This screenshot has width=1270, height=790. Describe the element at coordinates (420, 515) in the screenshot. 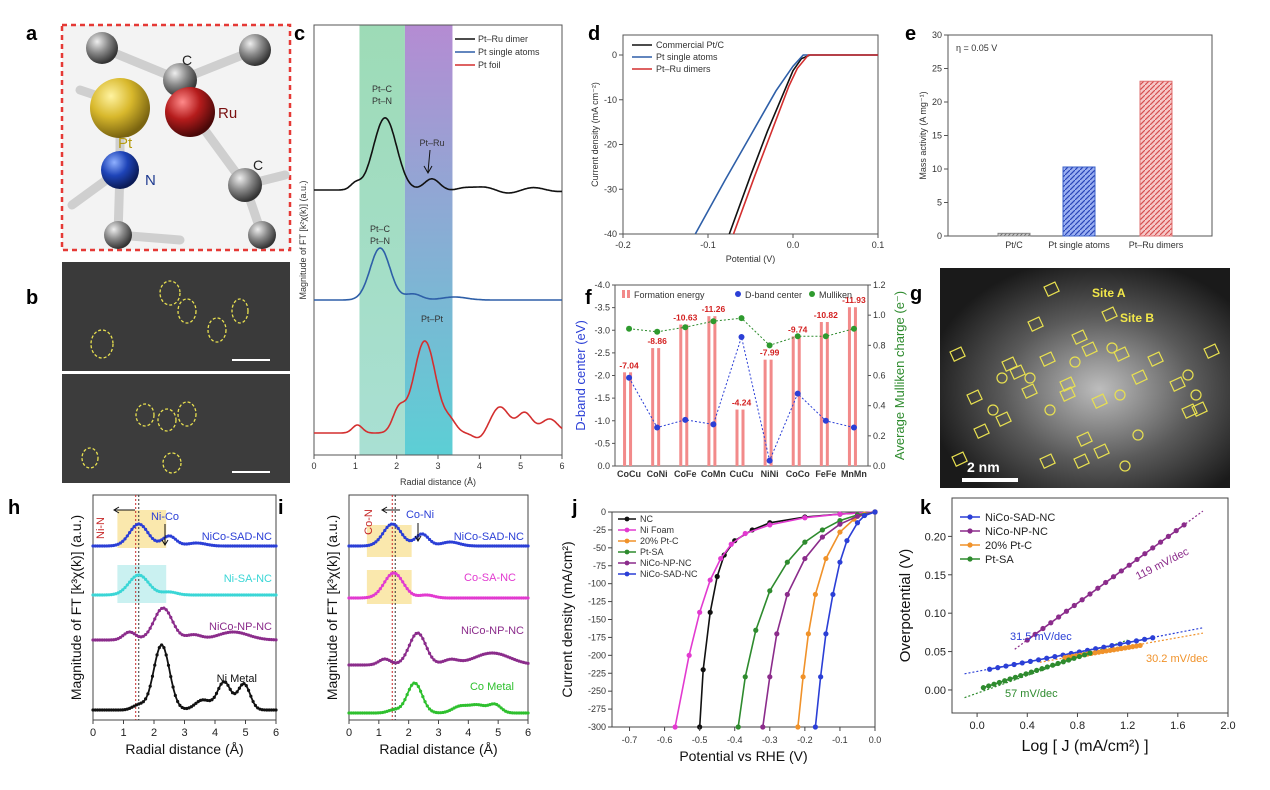

I see `annotation: Co-Ni` at that location.